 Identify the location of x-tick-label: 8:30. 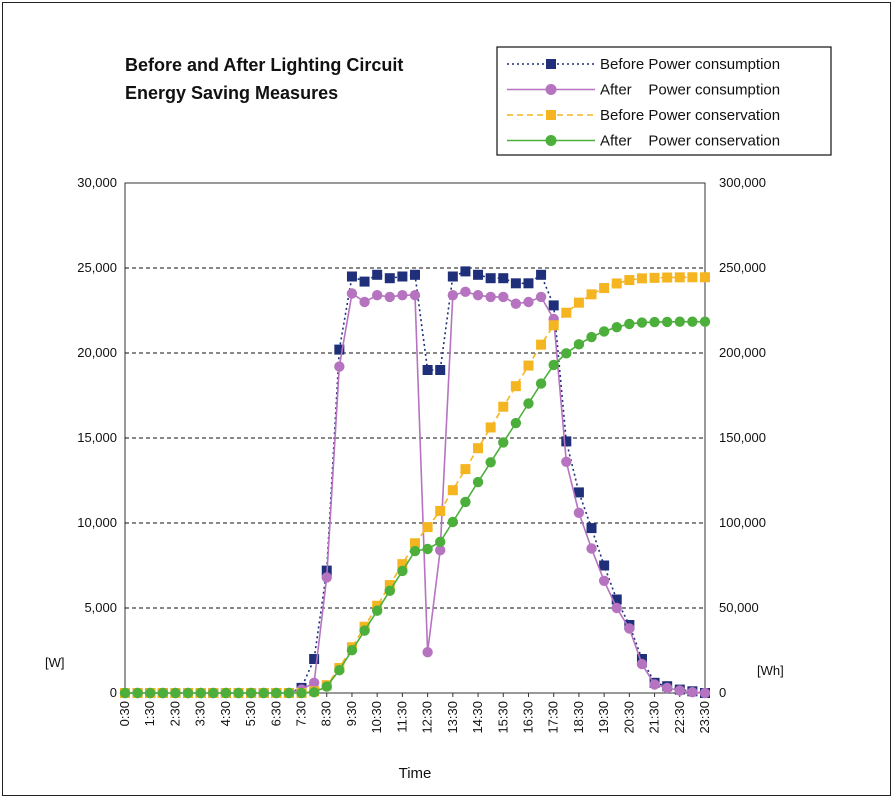
(326, 713).